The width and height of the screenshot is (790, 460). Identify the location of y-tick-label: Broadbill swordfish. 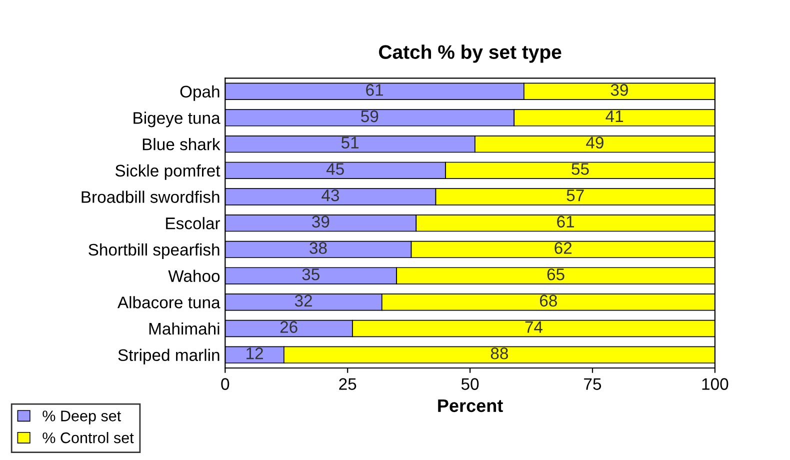
(151, 196).